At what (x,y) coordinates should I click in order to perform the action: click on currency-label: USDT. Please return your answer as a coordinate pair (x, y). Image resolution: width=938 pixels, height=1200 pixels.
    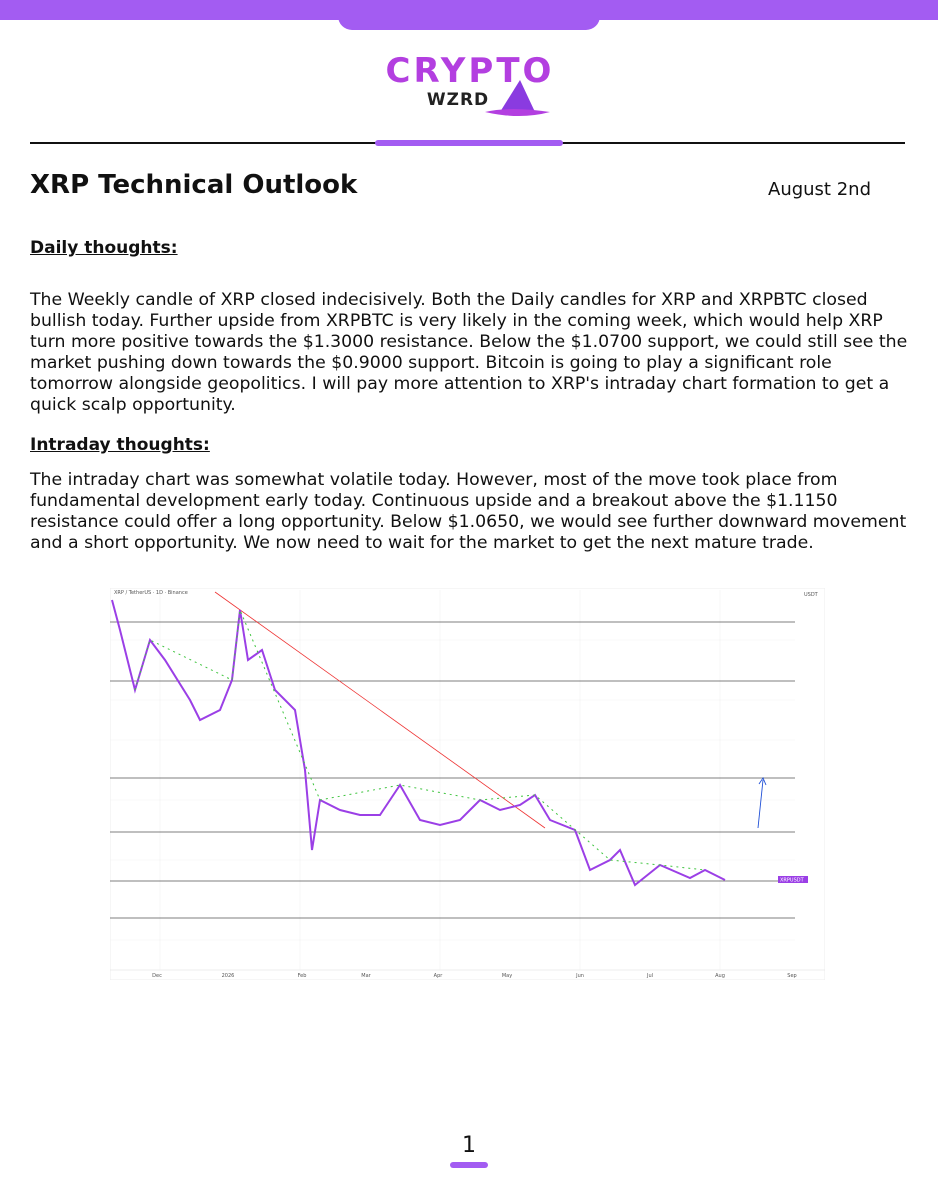
    Looking at the image, I should click on (811, 595).